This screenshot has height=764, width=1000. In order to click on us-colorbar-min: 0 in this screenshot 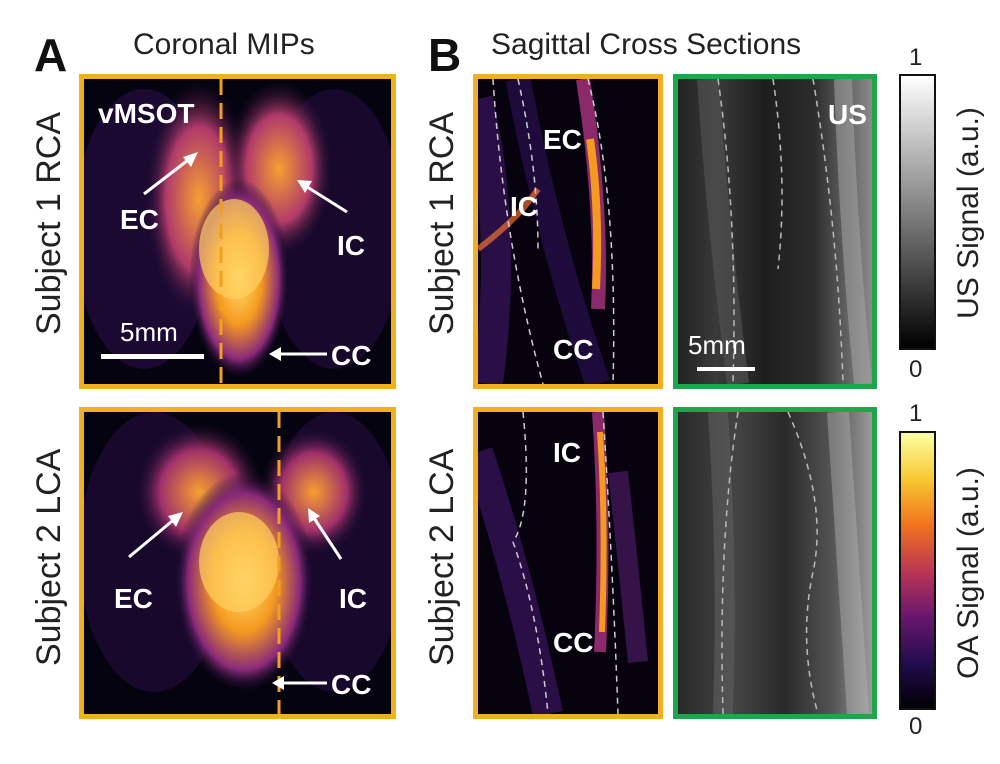, I will do `click(916, 369)`.